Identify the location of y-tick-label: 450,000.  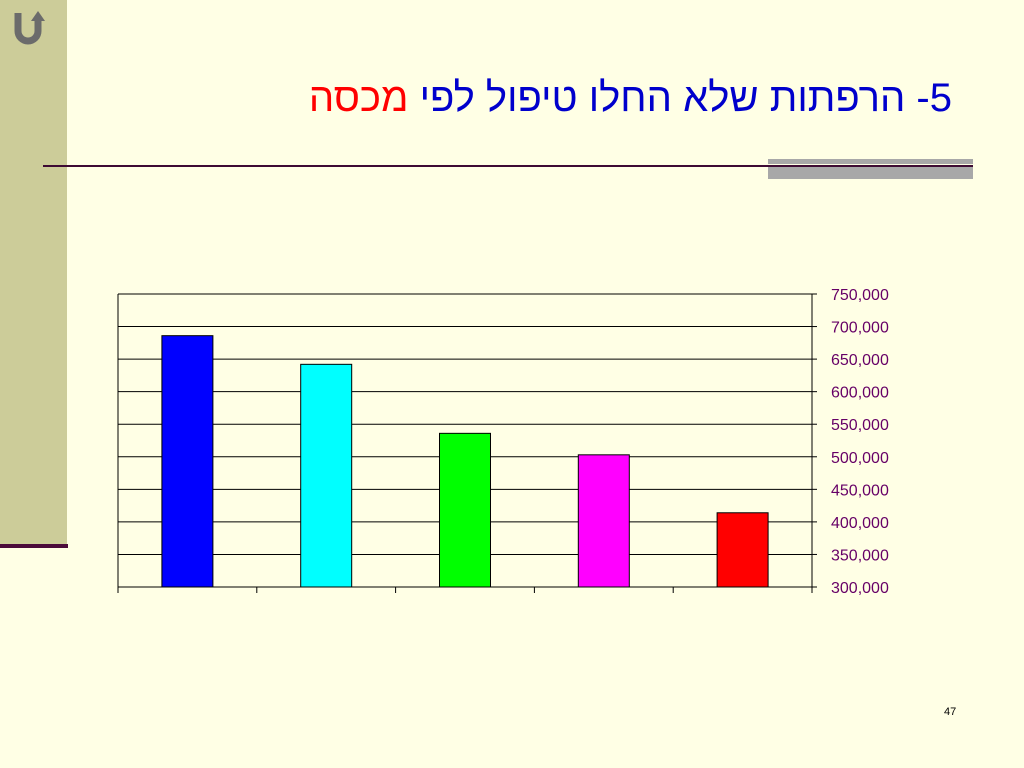
(860, 490).